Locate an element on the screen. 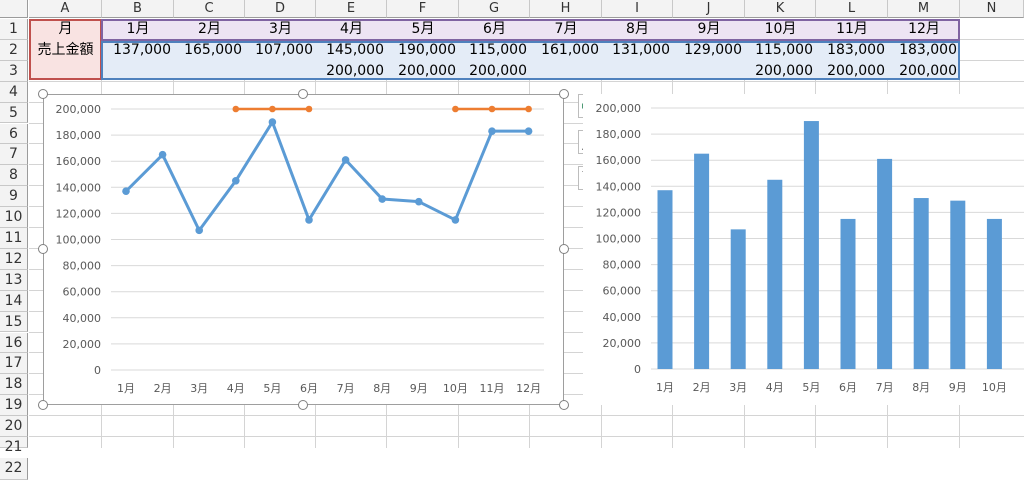  cell-month-header: 11月 is located at coordinates (852, 29).